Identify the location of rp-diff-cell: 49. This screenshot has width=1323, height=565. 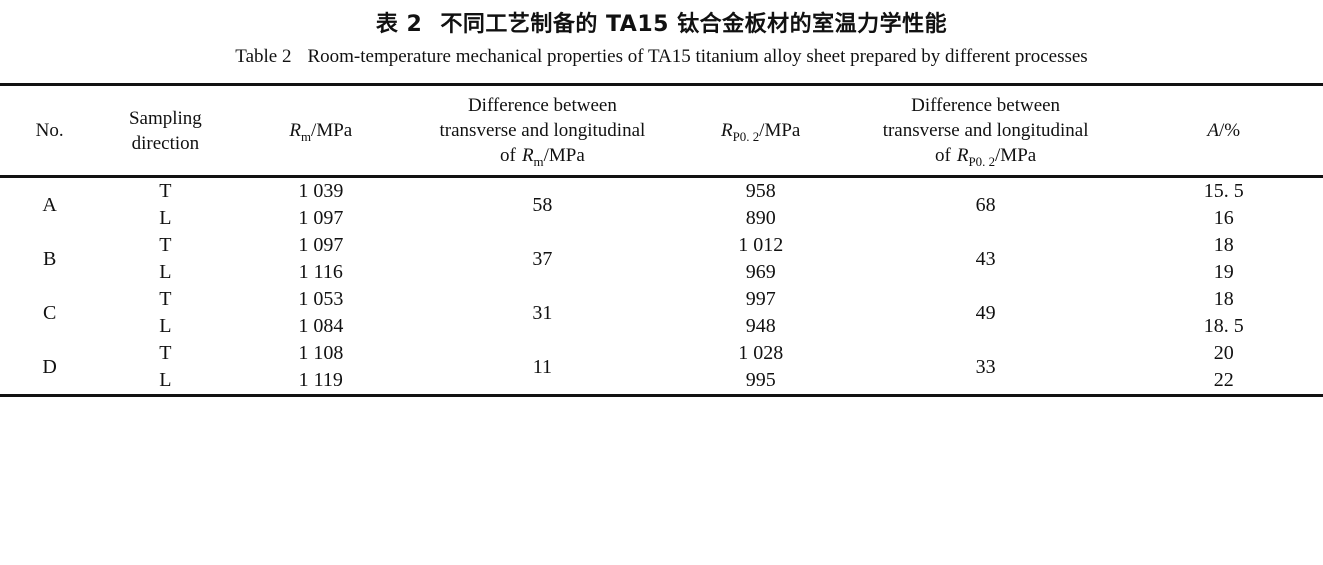
(985, 312).